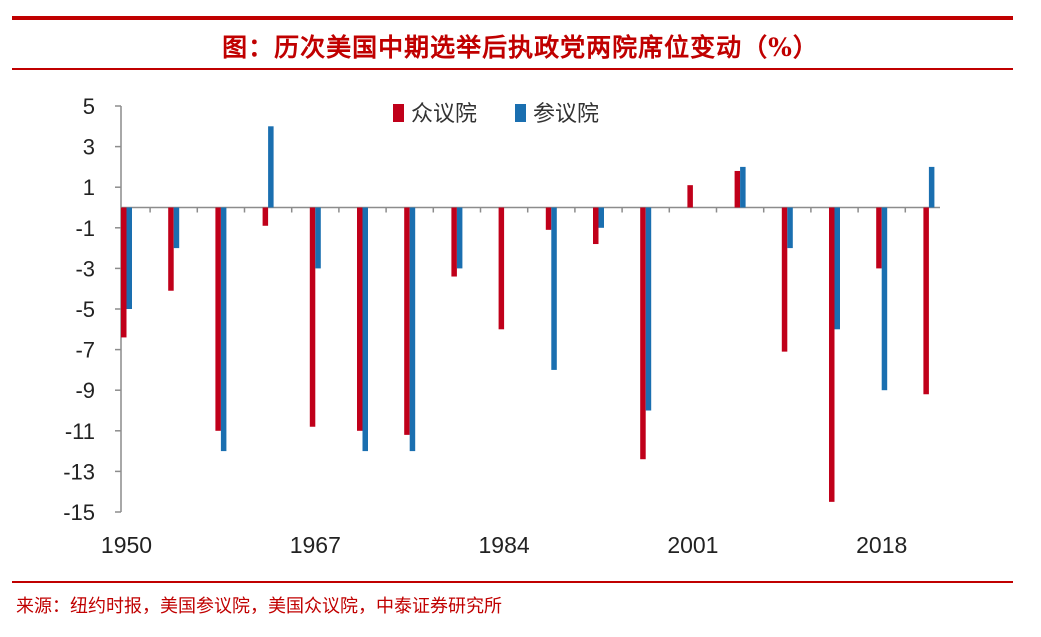 This screenshot has width=1041, height=637. What do you see at coordinates (79, 471) in the screenshot?
I see `y-tick-label: -13` at bounding box center [79, 471].